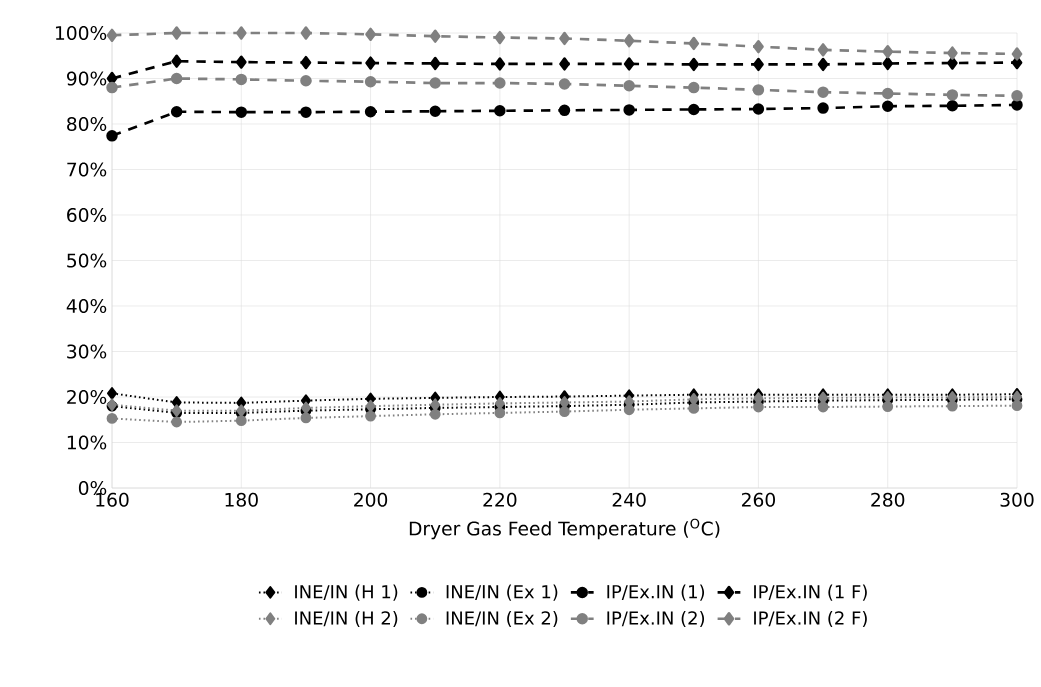 The height and width of the screenshot is (687, 1041). I want to click on y-tick-label: 10%, so click(87, 442).